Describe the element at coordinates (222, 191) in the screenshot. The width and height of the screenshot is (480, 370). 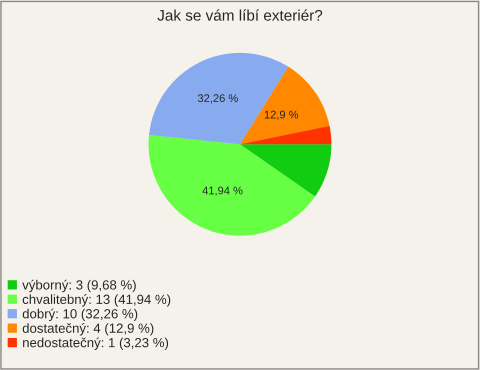
I see `data-label: 41,94 %` at that location.